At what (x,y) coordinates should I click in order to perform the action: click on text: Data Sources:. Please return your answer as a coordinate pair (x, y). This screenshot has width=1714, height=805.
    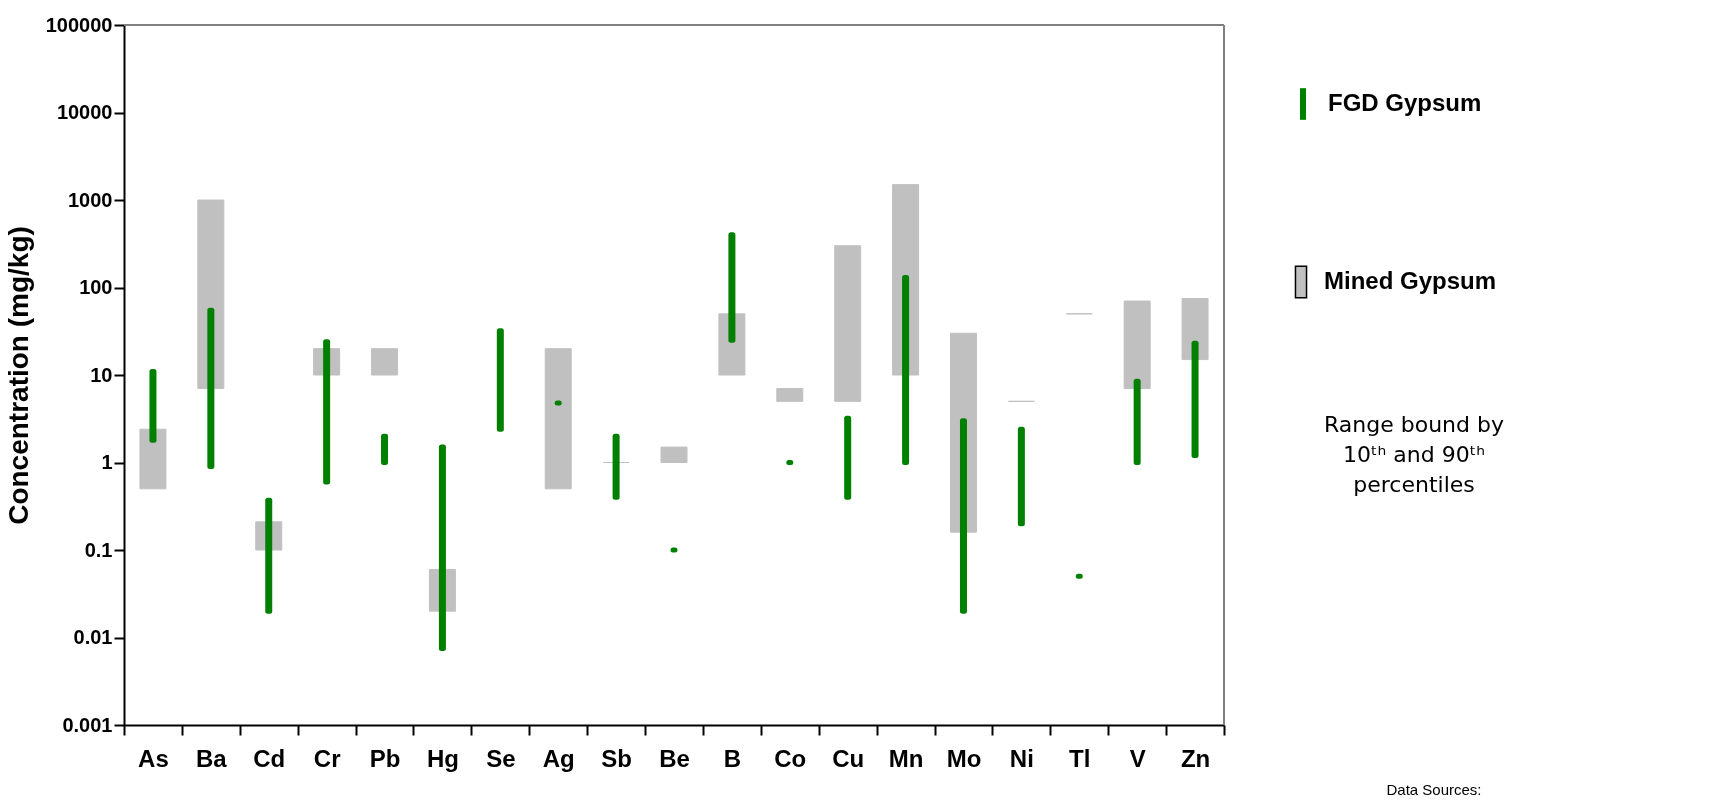
    Looking at the image, I should click on (1434, 789).